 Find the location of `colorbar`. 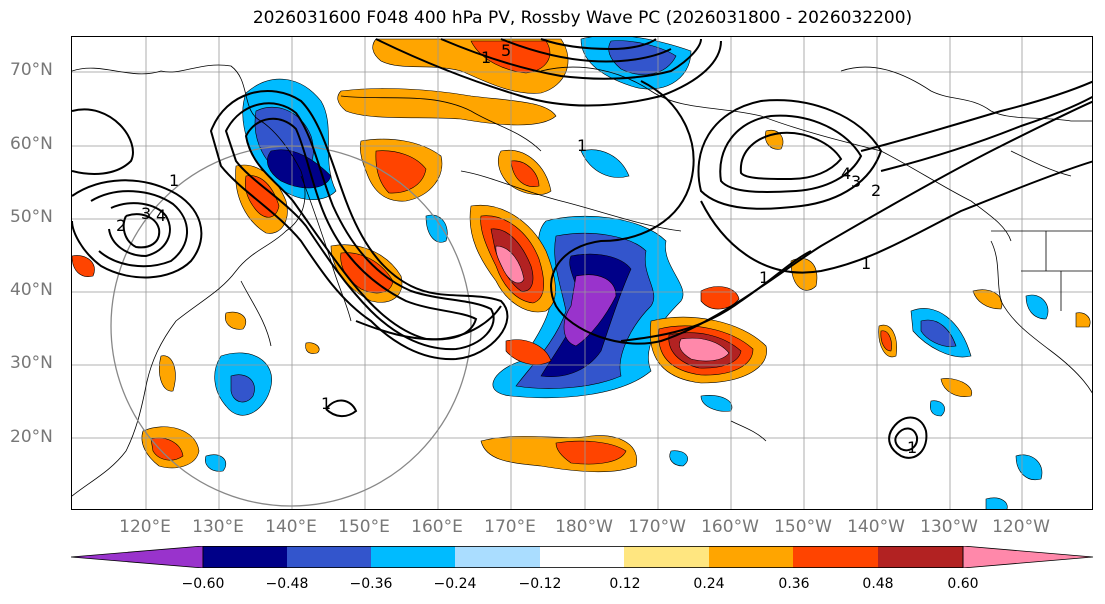

colorbar is located at coordinates (582, 557).